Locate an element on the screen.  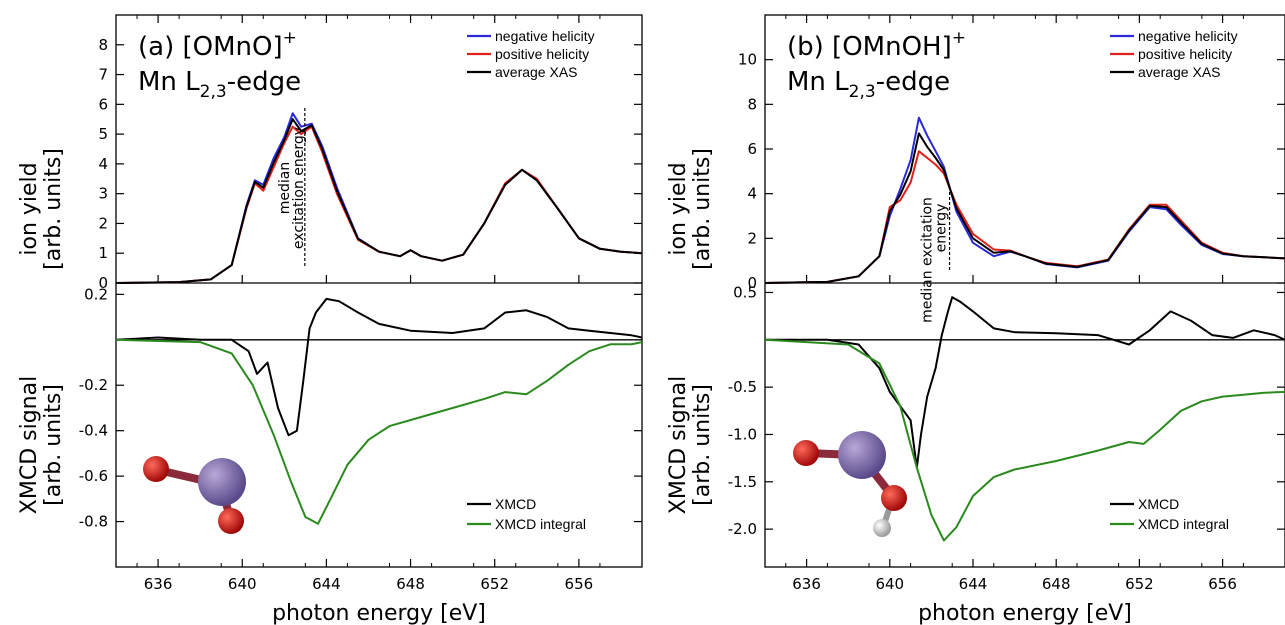
y-tick-label: -1.0 is located at coordinates (742, 434).